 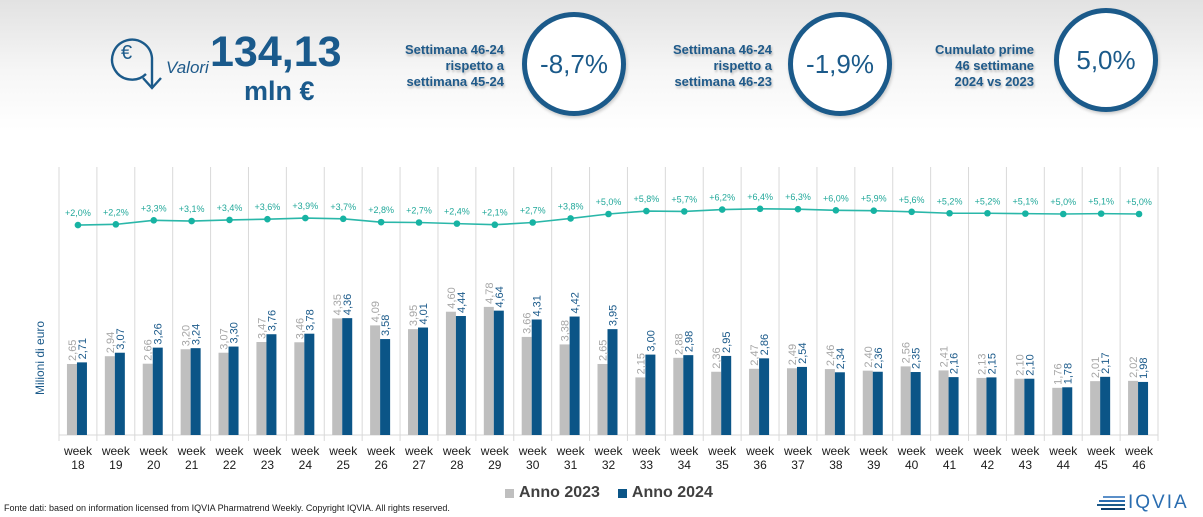 What do you see at coordinates (305, 206) in the screenshot?
I see `growth-label: +3,9%` at bounding box center [305, 206].